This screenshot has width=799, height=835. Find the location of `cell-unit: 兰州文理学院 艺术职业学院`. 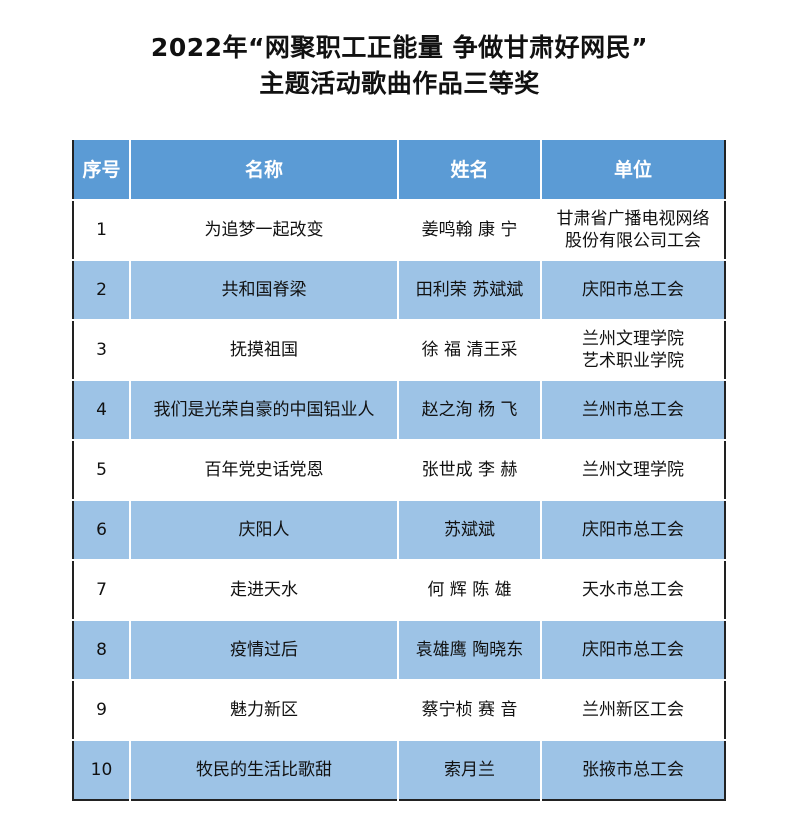

cell-unit: 兰州文理学院 艺术职业学院 is located at coordinates (632, 350).